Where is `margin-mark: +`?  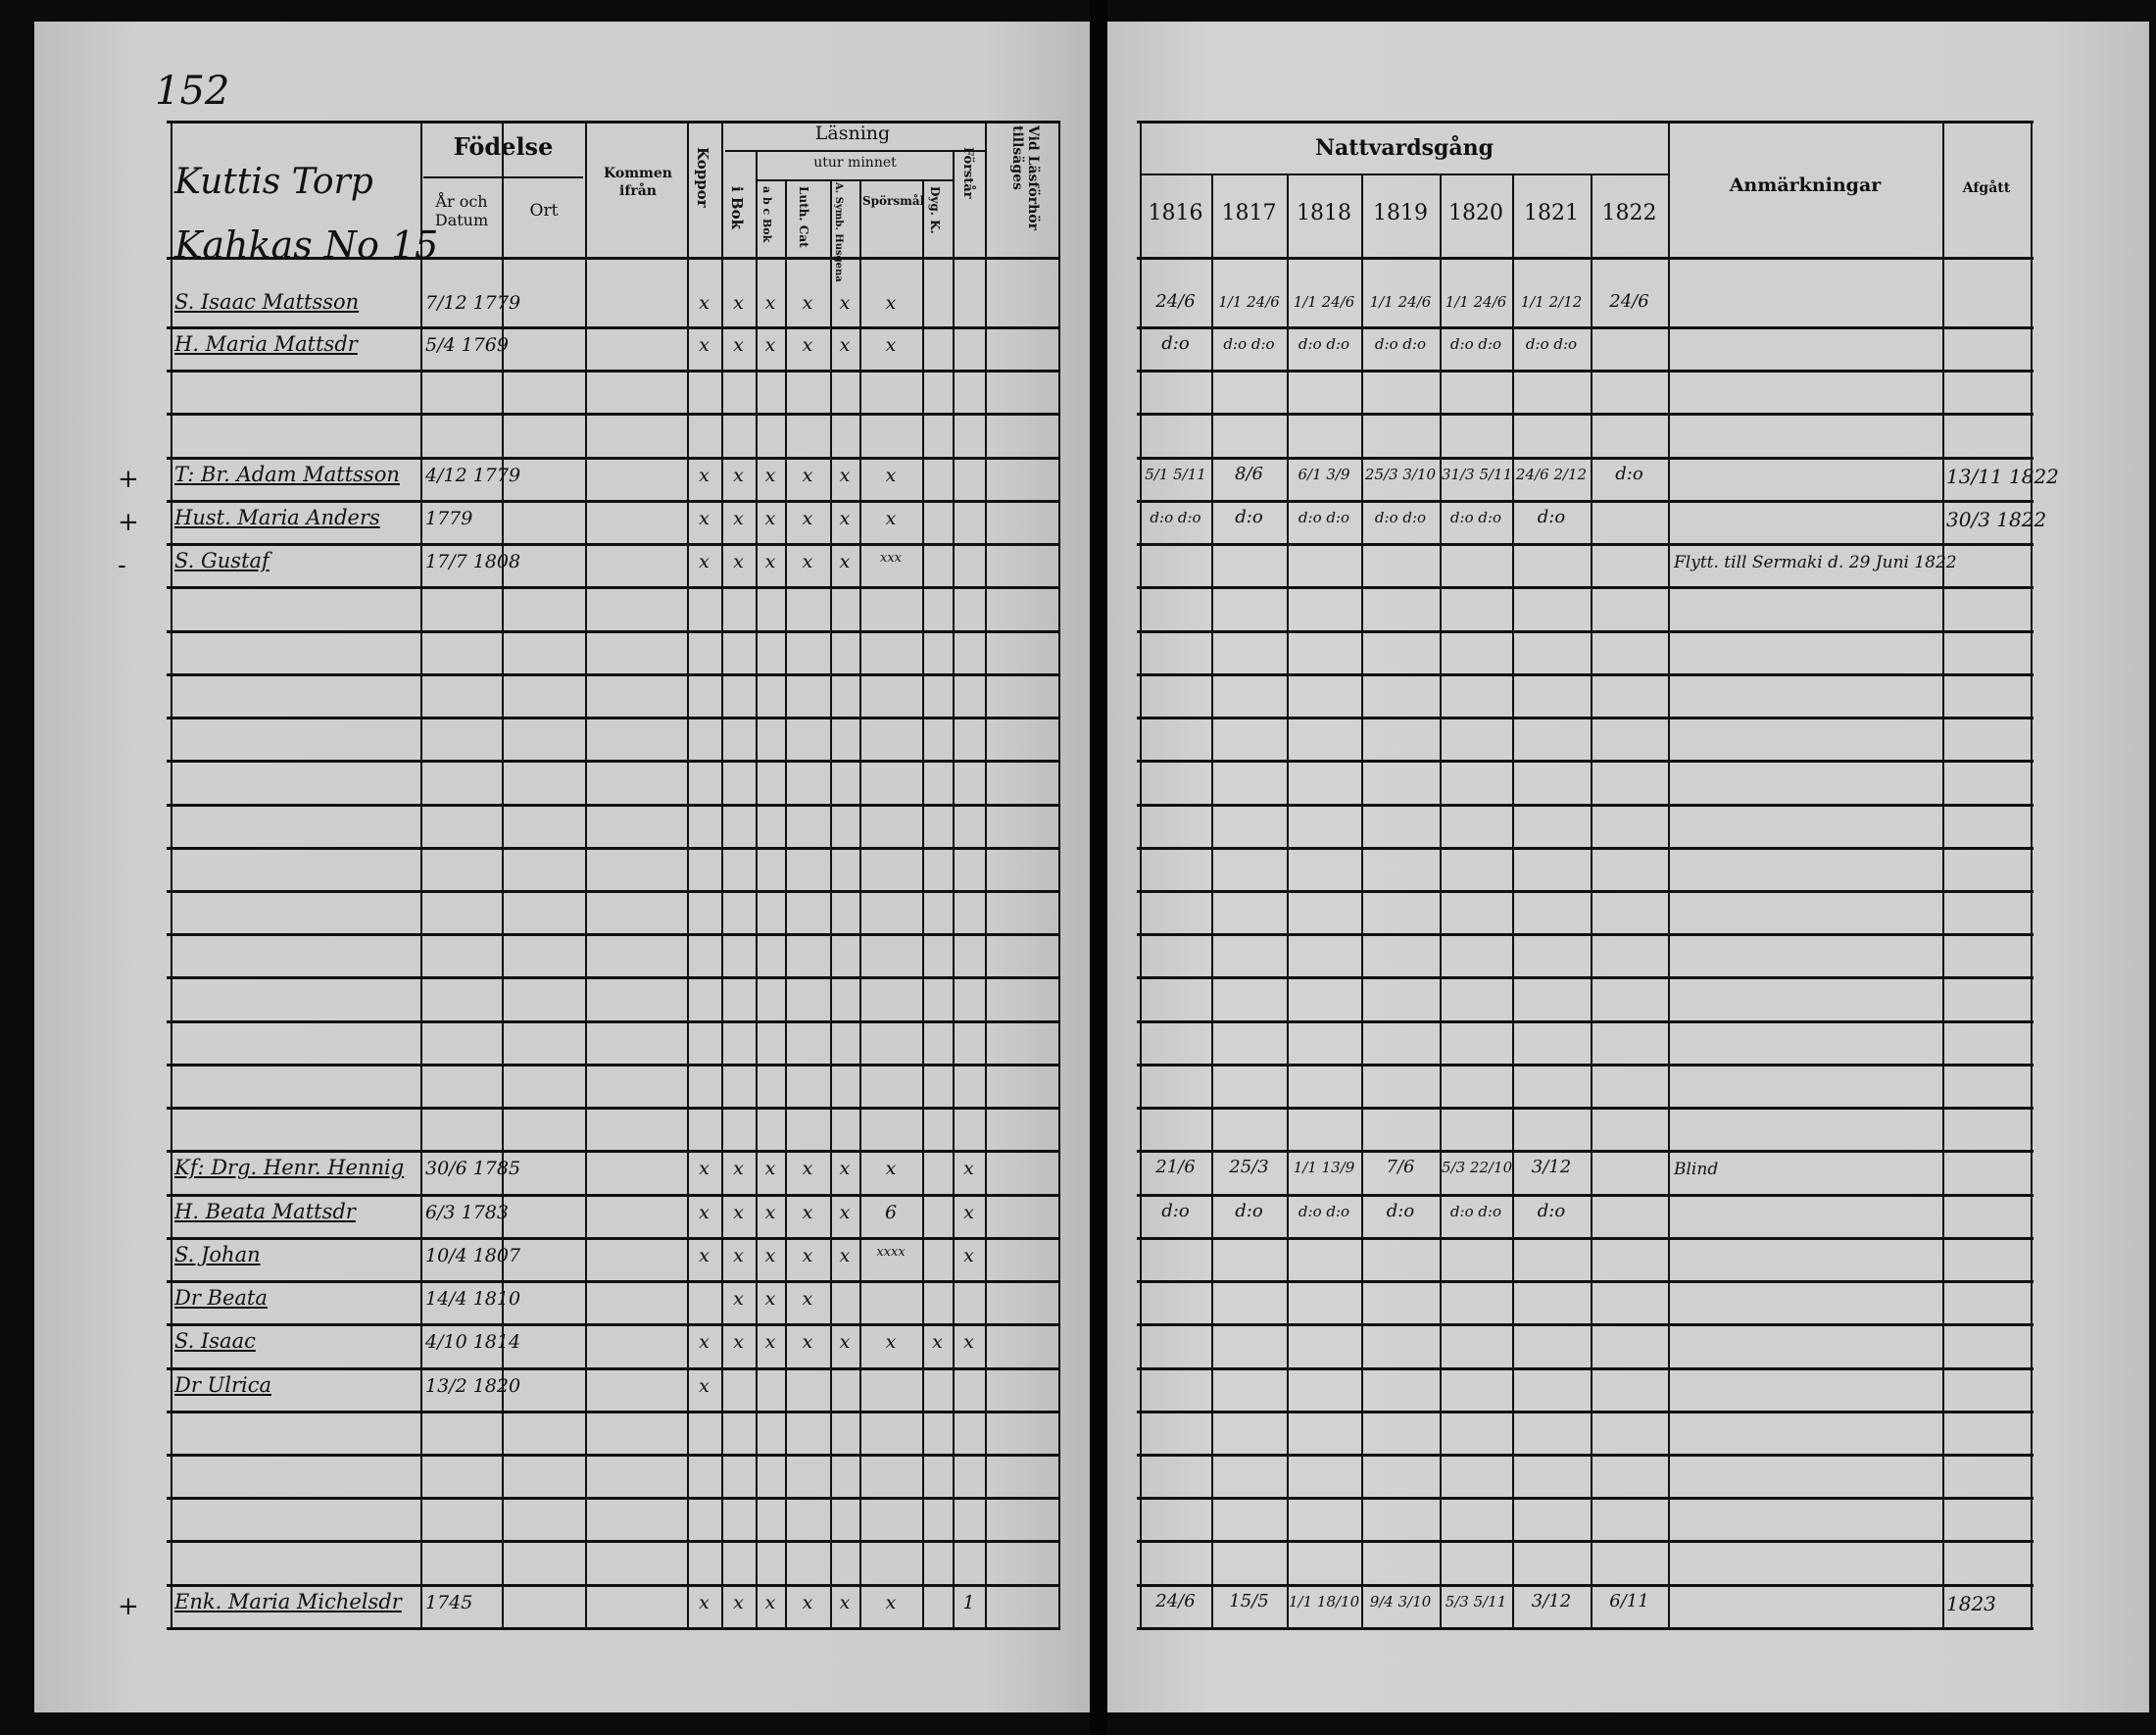 margin-mark: + is located at coordinates (128, 1606).